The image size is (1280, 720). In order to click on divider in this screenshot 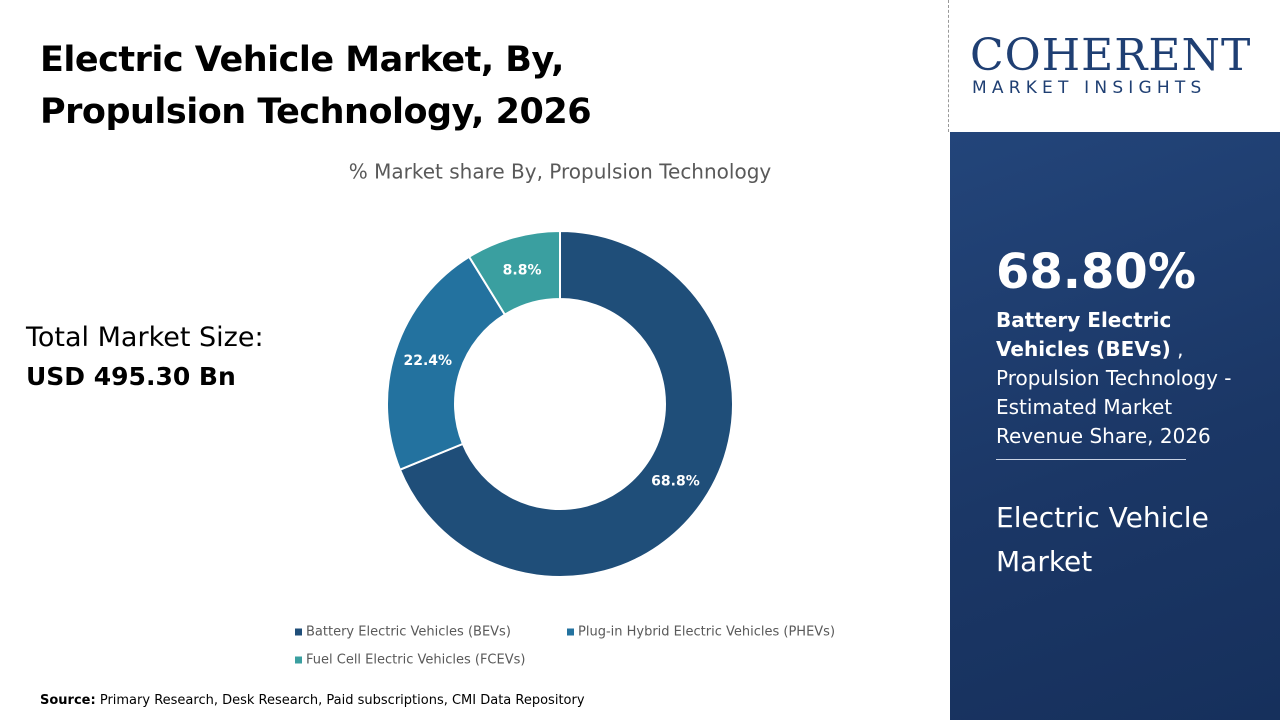, I will do `click(948, 66)`.